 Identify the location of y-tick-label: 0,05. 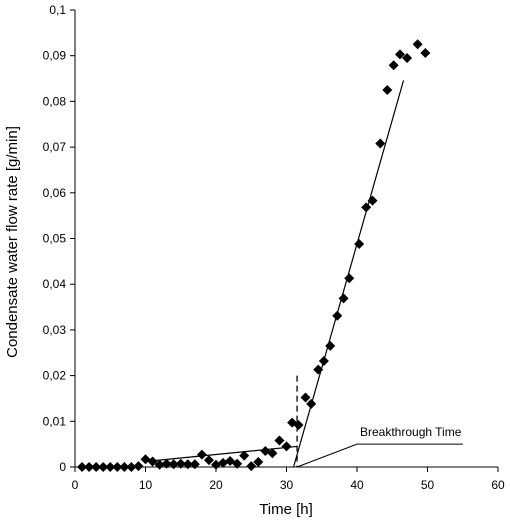
(55, 239).